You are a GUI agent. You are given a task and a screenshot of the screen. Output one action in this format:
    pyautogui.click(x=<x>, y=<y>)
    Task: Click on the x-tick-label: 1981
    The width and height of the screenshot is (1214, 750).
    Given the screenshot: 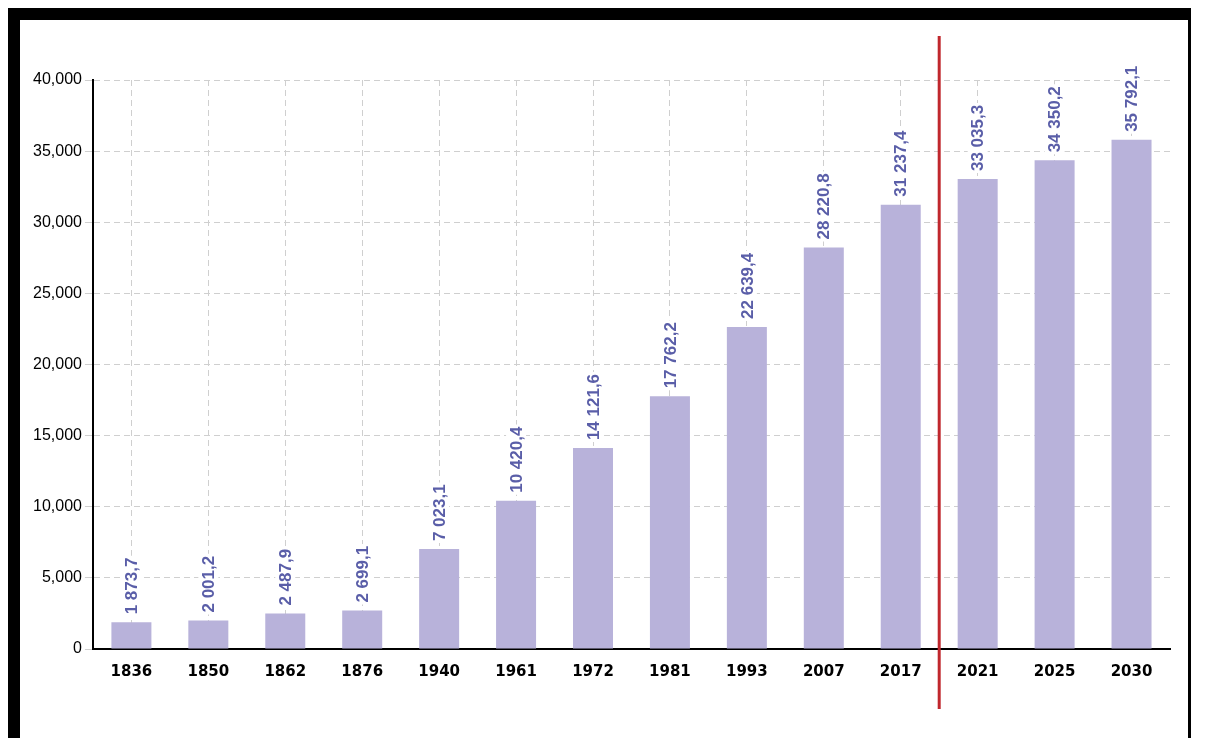 What is the action you would take?
    pyautogui.click(x=670, y=670)
    